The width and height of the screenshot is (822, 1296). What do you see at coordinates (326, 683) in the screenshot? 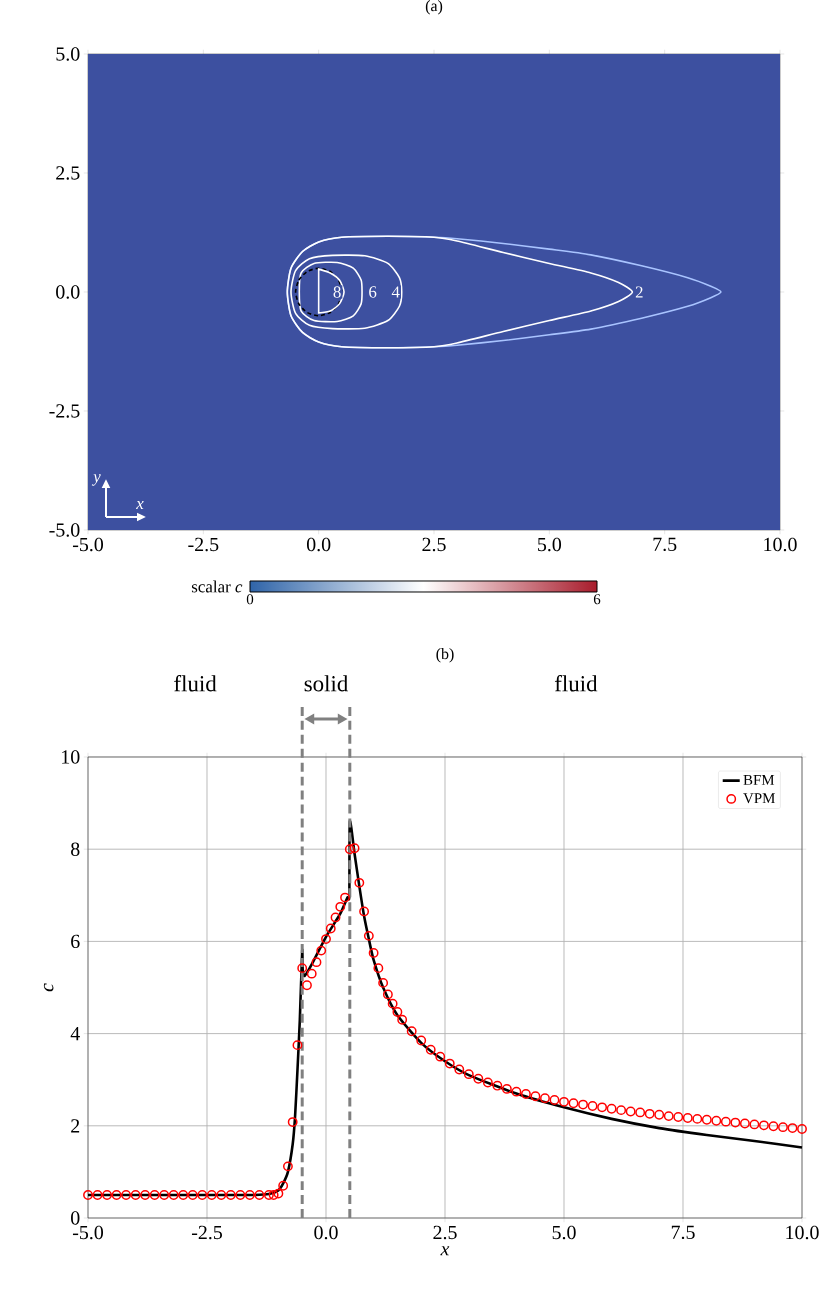
I see `text: solid` at bounding box center [326, 683].